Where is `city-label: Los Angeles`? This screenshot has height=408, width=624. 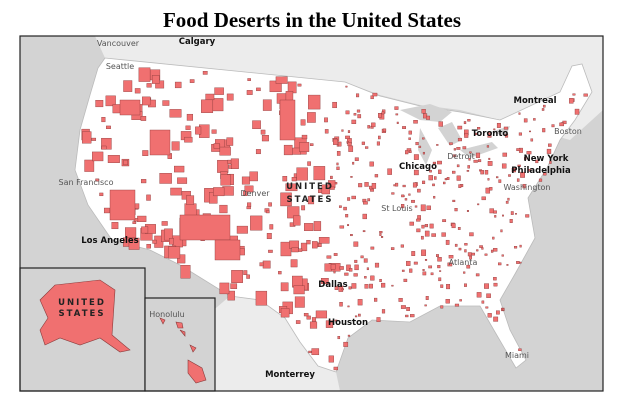 city-label: Los Angeles is located at coordinates (110, 241).